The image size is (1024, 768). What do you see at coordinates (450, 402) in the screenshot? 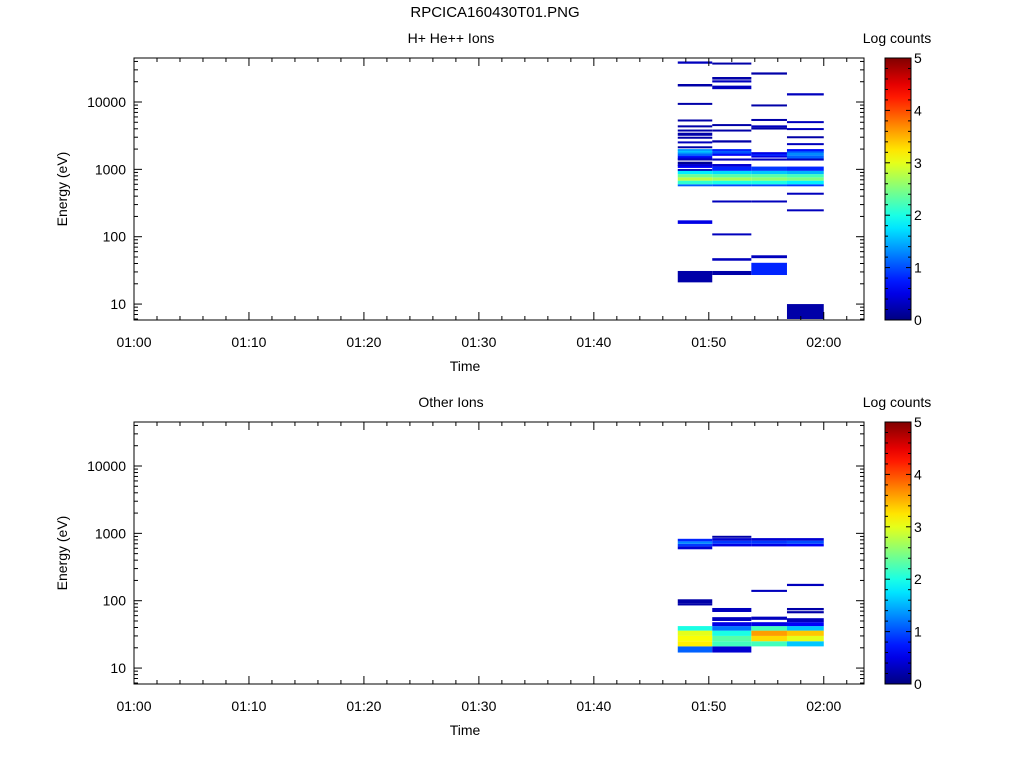
I see `panel-title: Other Ions` at bounding box center [450, 402].